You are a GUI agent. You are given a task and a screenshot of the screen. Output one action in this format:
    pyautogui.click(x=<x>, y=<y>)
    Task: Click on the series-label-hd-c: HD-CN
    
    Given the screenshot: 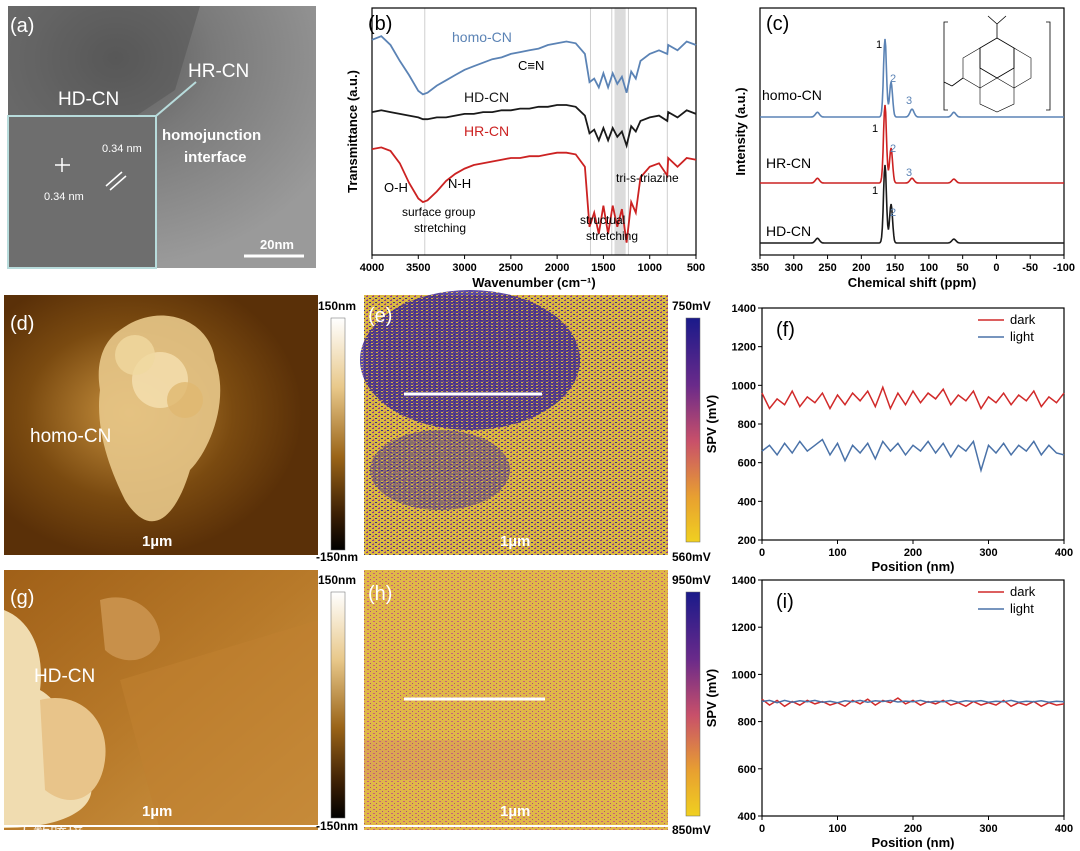 What is the action you would take?
    pyautogui.click(x=788, y=231)
    